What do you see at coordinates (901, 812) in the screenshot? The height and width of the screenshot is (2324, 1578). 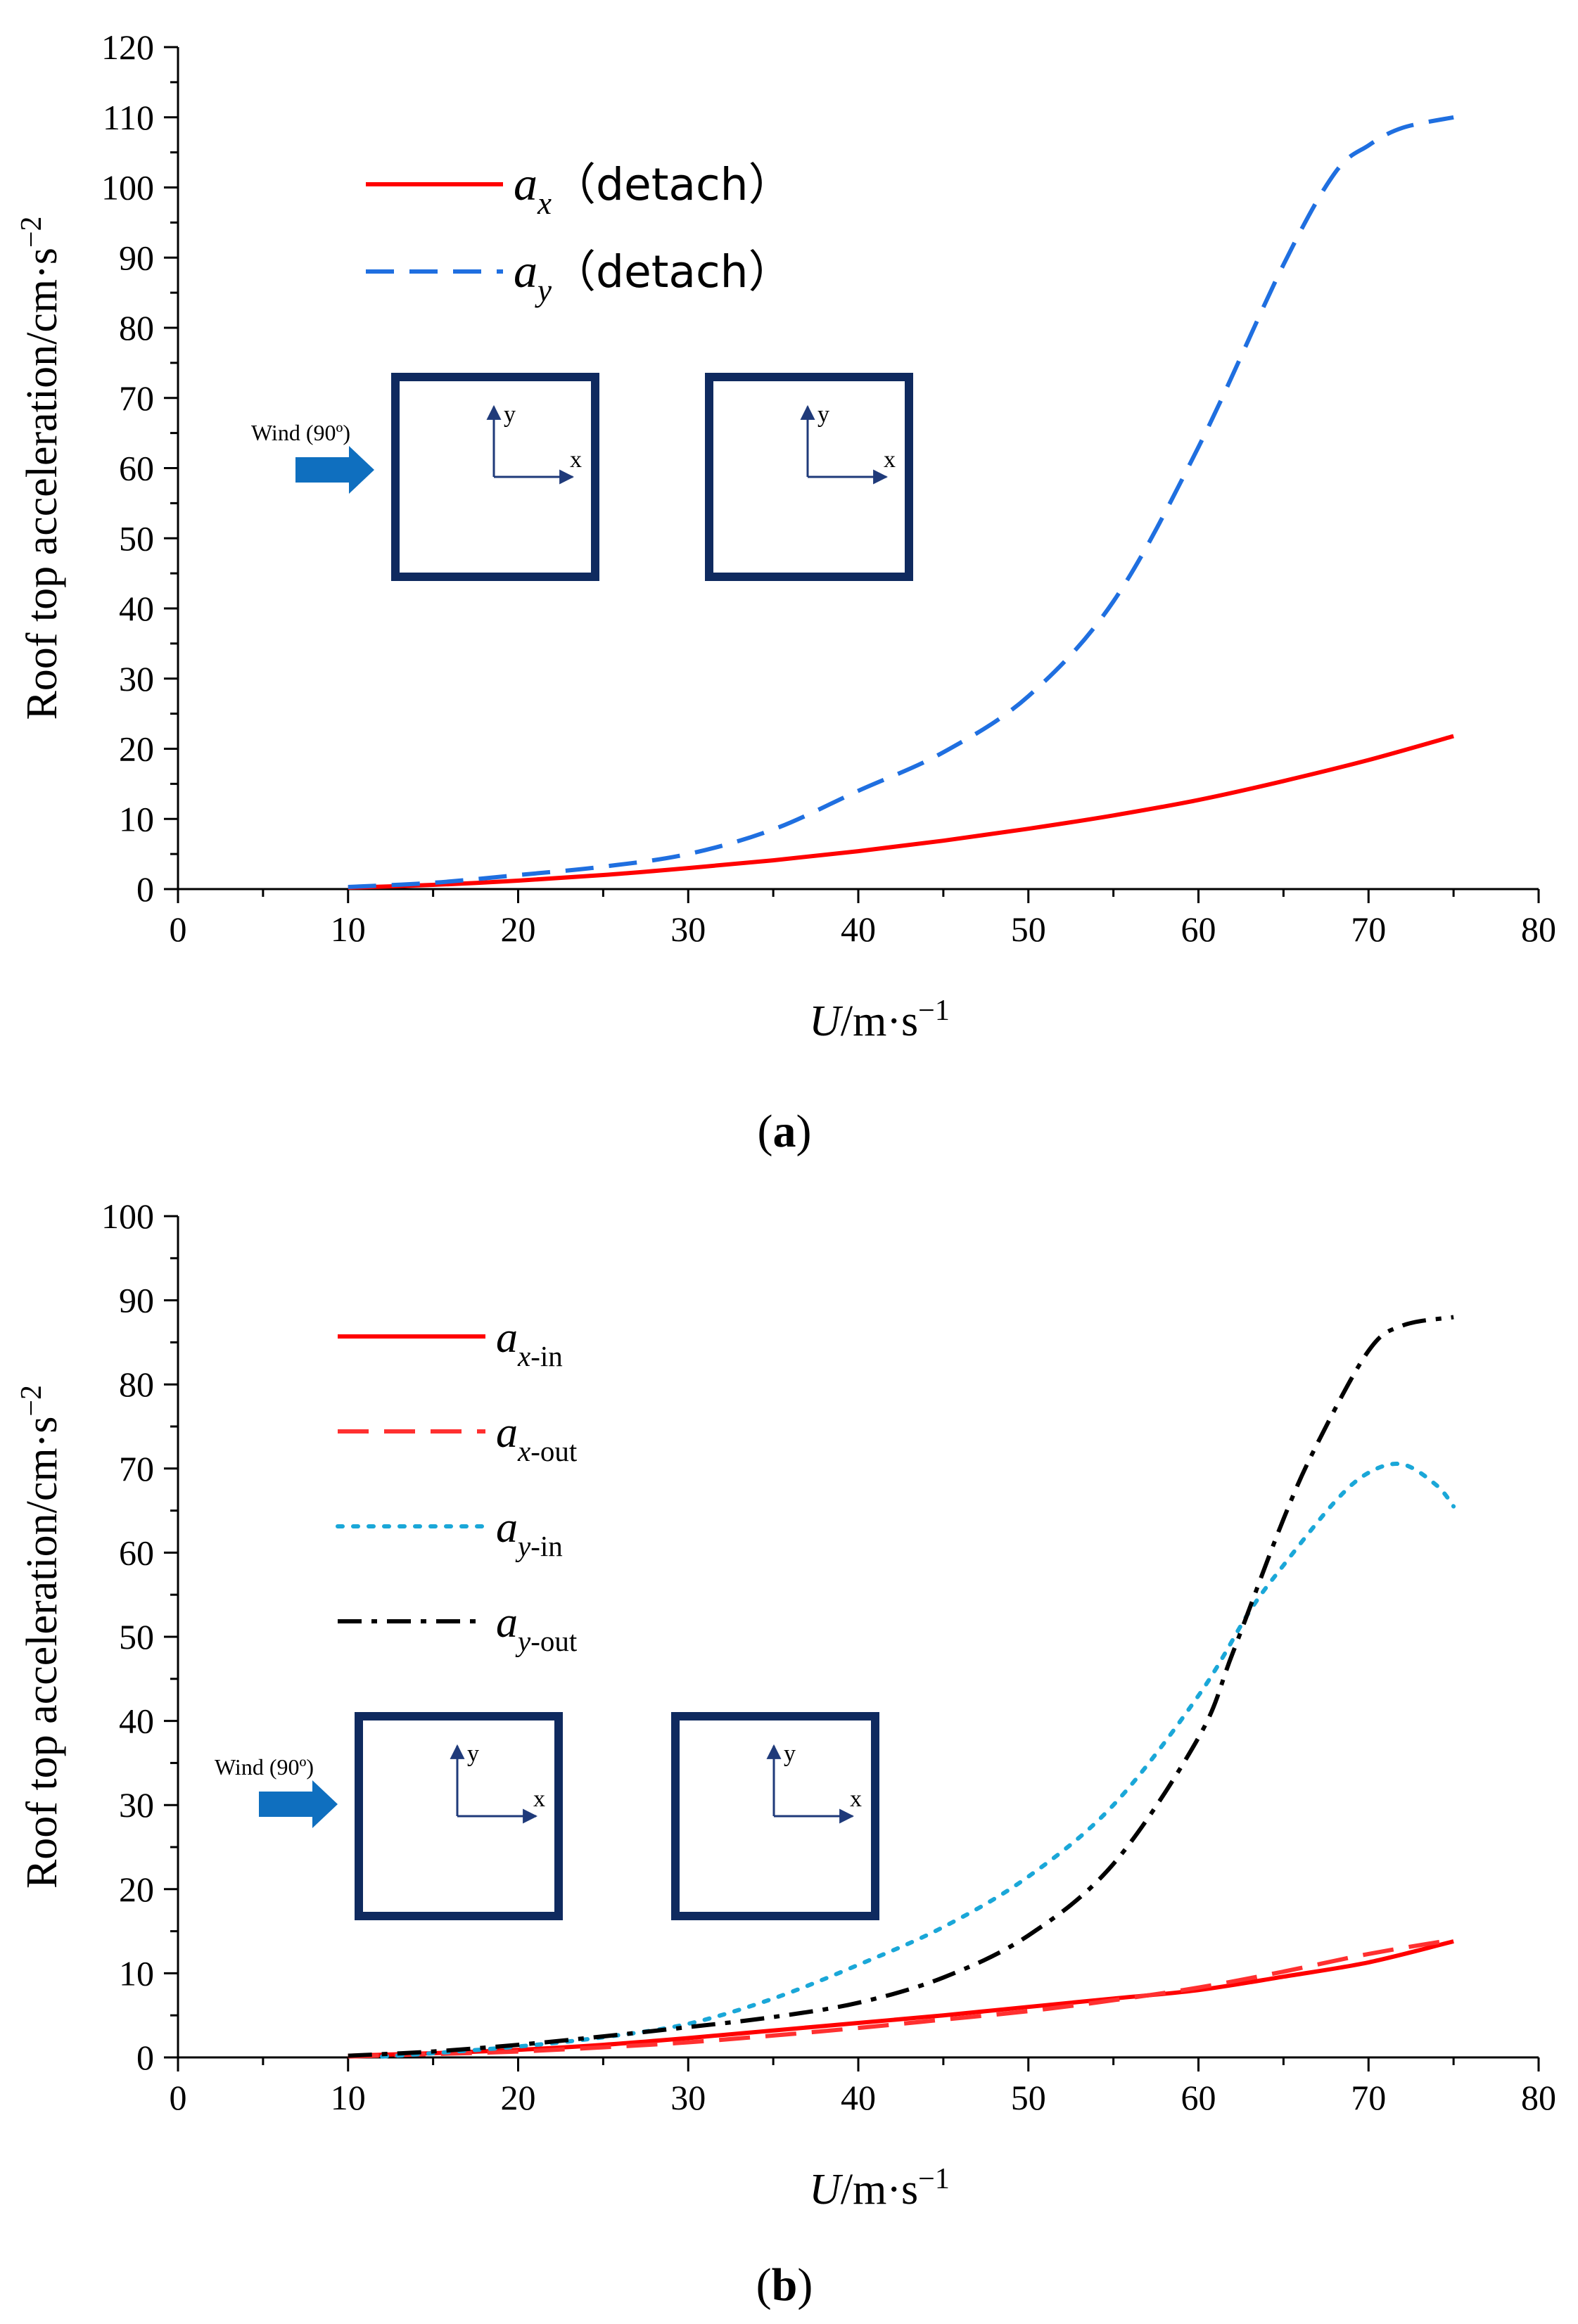 I see `series-line-x` at bounding box center [901, 812].